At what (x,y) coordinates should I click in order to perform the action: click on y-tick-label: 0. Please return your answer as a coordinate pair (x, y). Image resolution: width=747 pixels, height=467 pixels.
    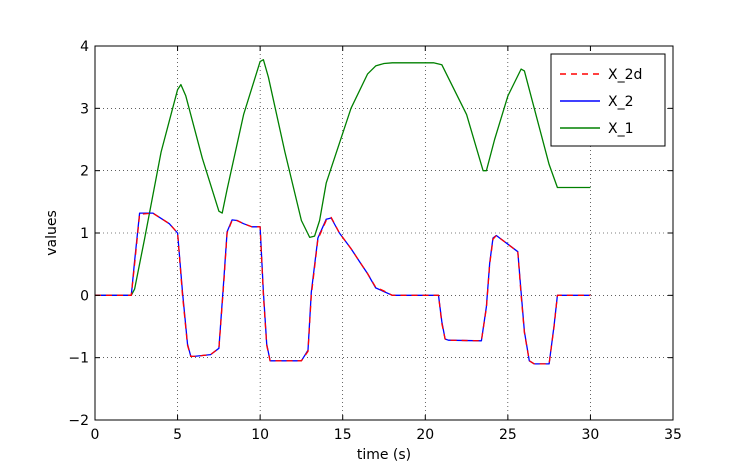
    Looking at the image, I should click on (84, 296).